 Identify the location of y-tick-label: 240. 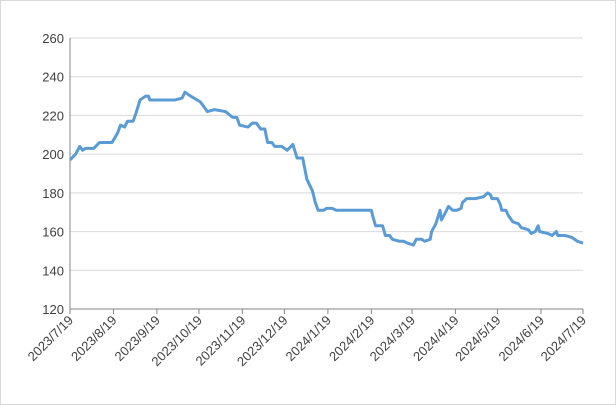
(53, 77).